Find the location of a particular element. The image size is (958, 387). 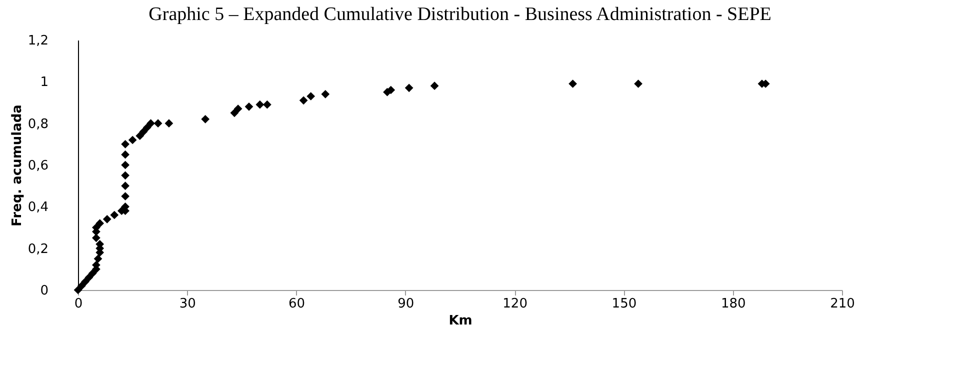

y-tick-label: 1 is located at coordinates (44, 82).